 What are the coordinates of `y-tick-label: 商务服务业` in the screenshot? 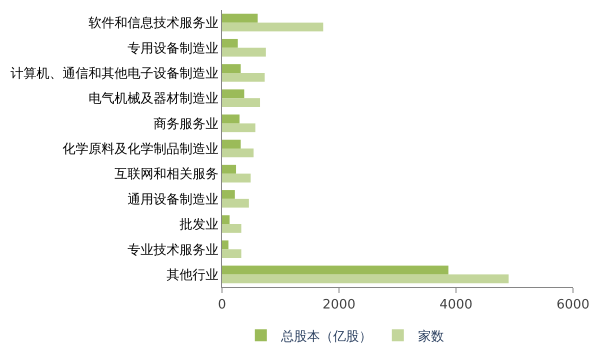 It's located at (185, 124).